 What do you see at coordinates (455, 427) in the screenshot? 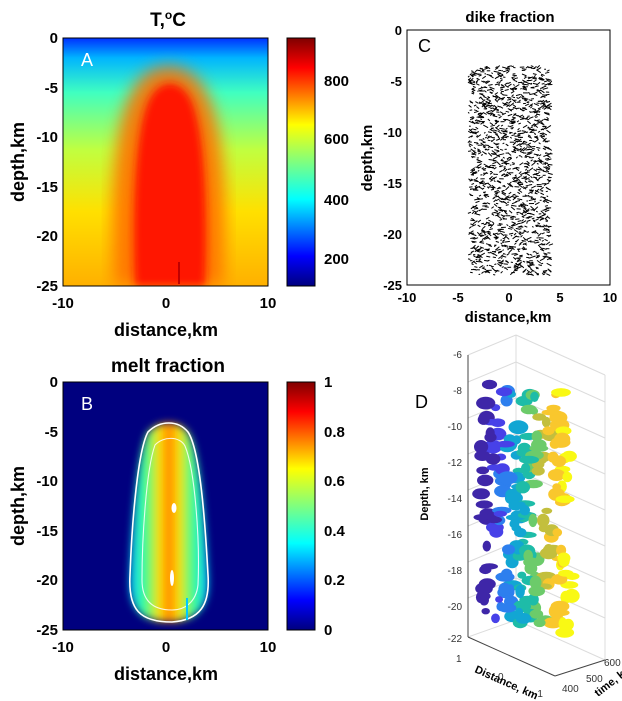
I see `z-tick-label: -10` at bounding box center [455, 427].